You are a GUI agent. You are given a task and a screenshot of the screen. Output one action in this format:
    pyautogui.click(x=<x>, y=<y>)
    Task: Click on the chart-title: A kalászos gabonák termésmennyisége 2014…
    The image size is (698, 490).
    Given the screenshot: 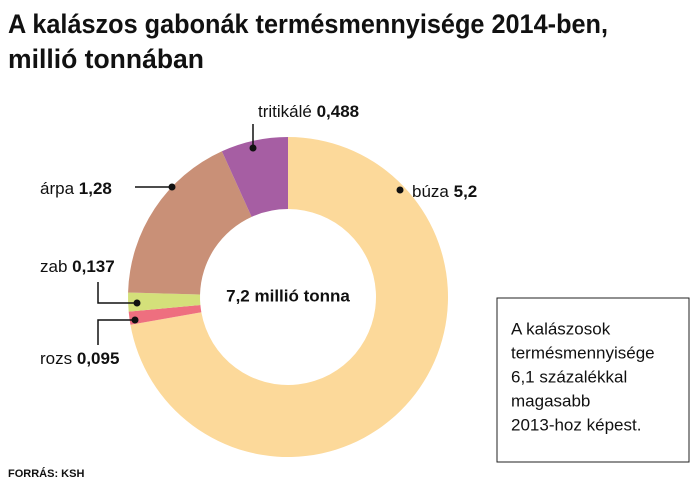 What is the action you would take?
    pyautogui.click(x=308, y=24)
    